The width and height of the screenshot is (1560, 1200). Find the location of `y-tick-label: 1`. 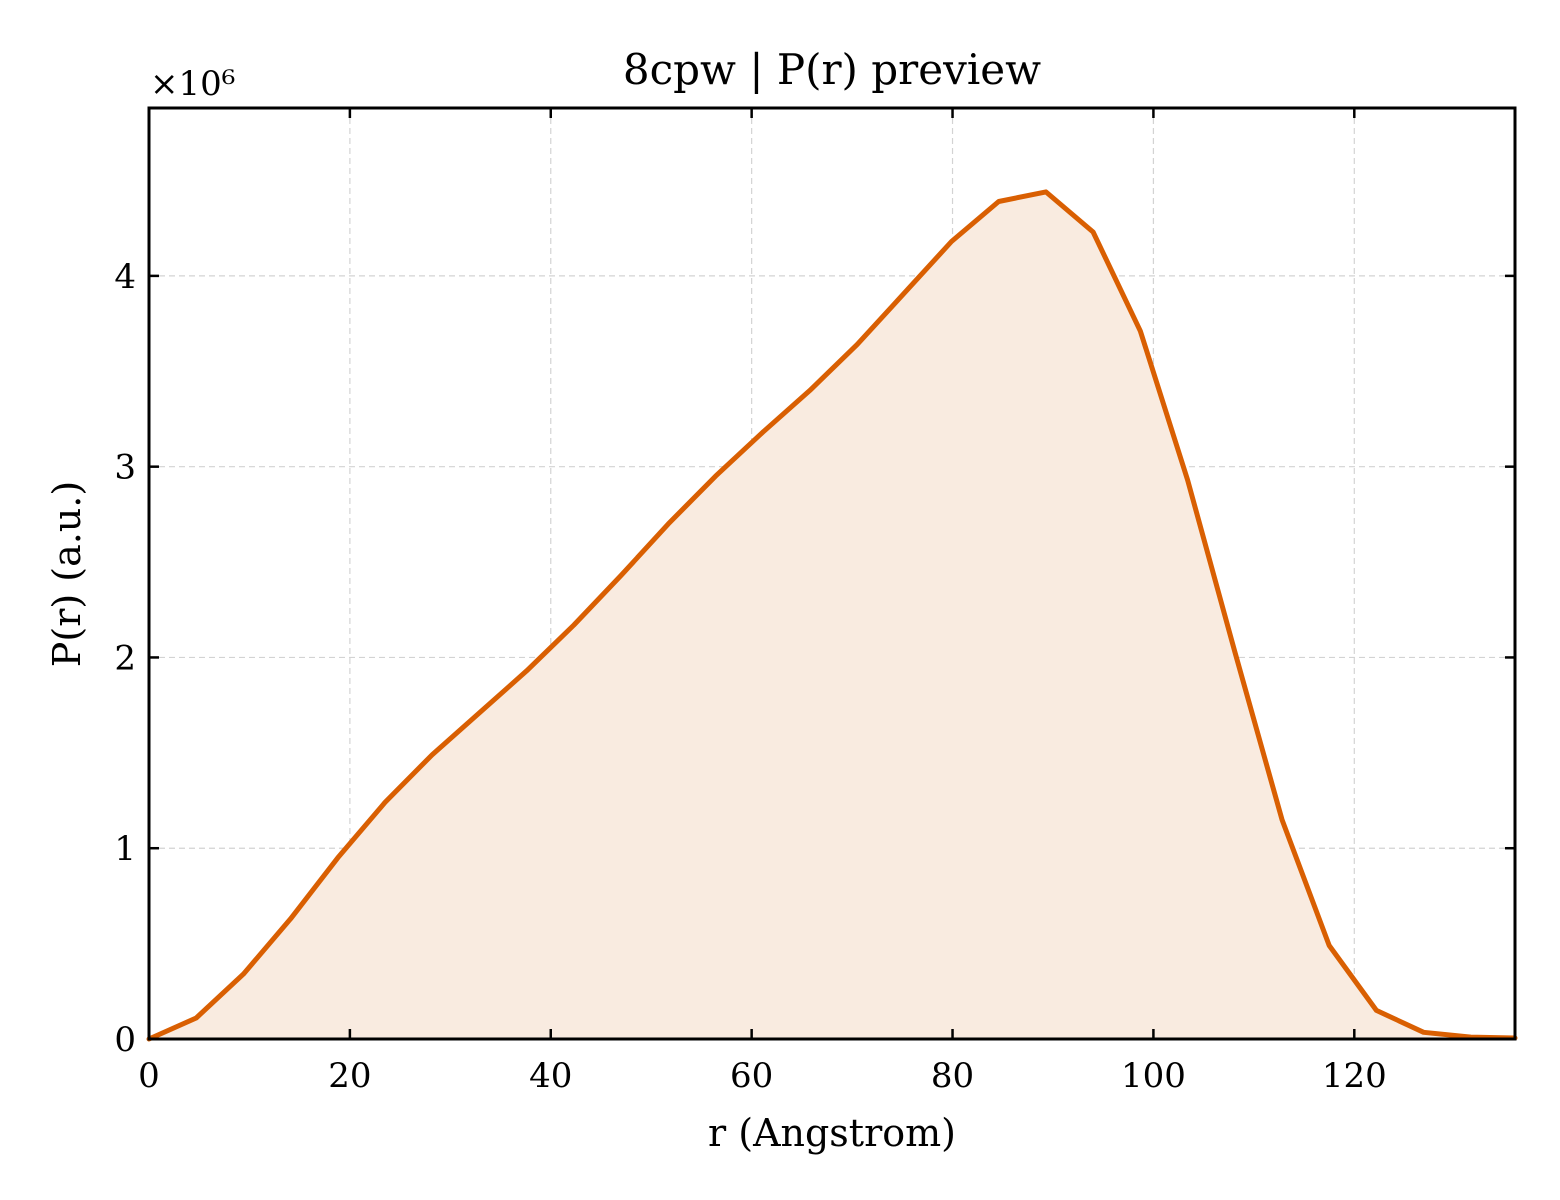

y-tick-label: 1 is located at coordinates (125, 849).